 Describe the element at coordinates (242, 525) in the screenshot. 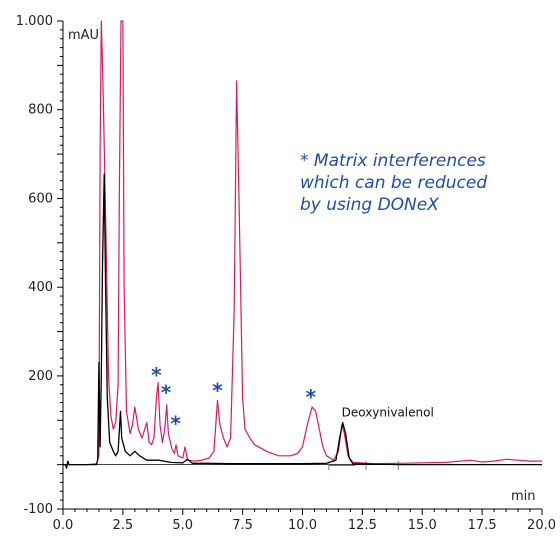

I see `x-tick-label: 7.5` at that location.